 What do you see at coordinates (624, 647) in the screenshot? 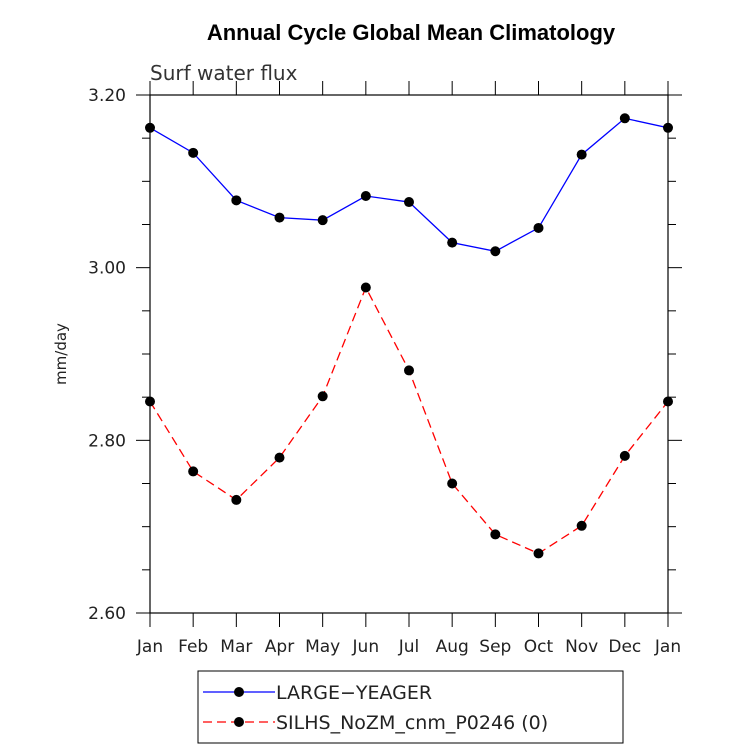
I see `x-tick-label: Dec` at bounding box center [624, 647].